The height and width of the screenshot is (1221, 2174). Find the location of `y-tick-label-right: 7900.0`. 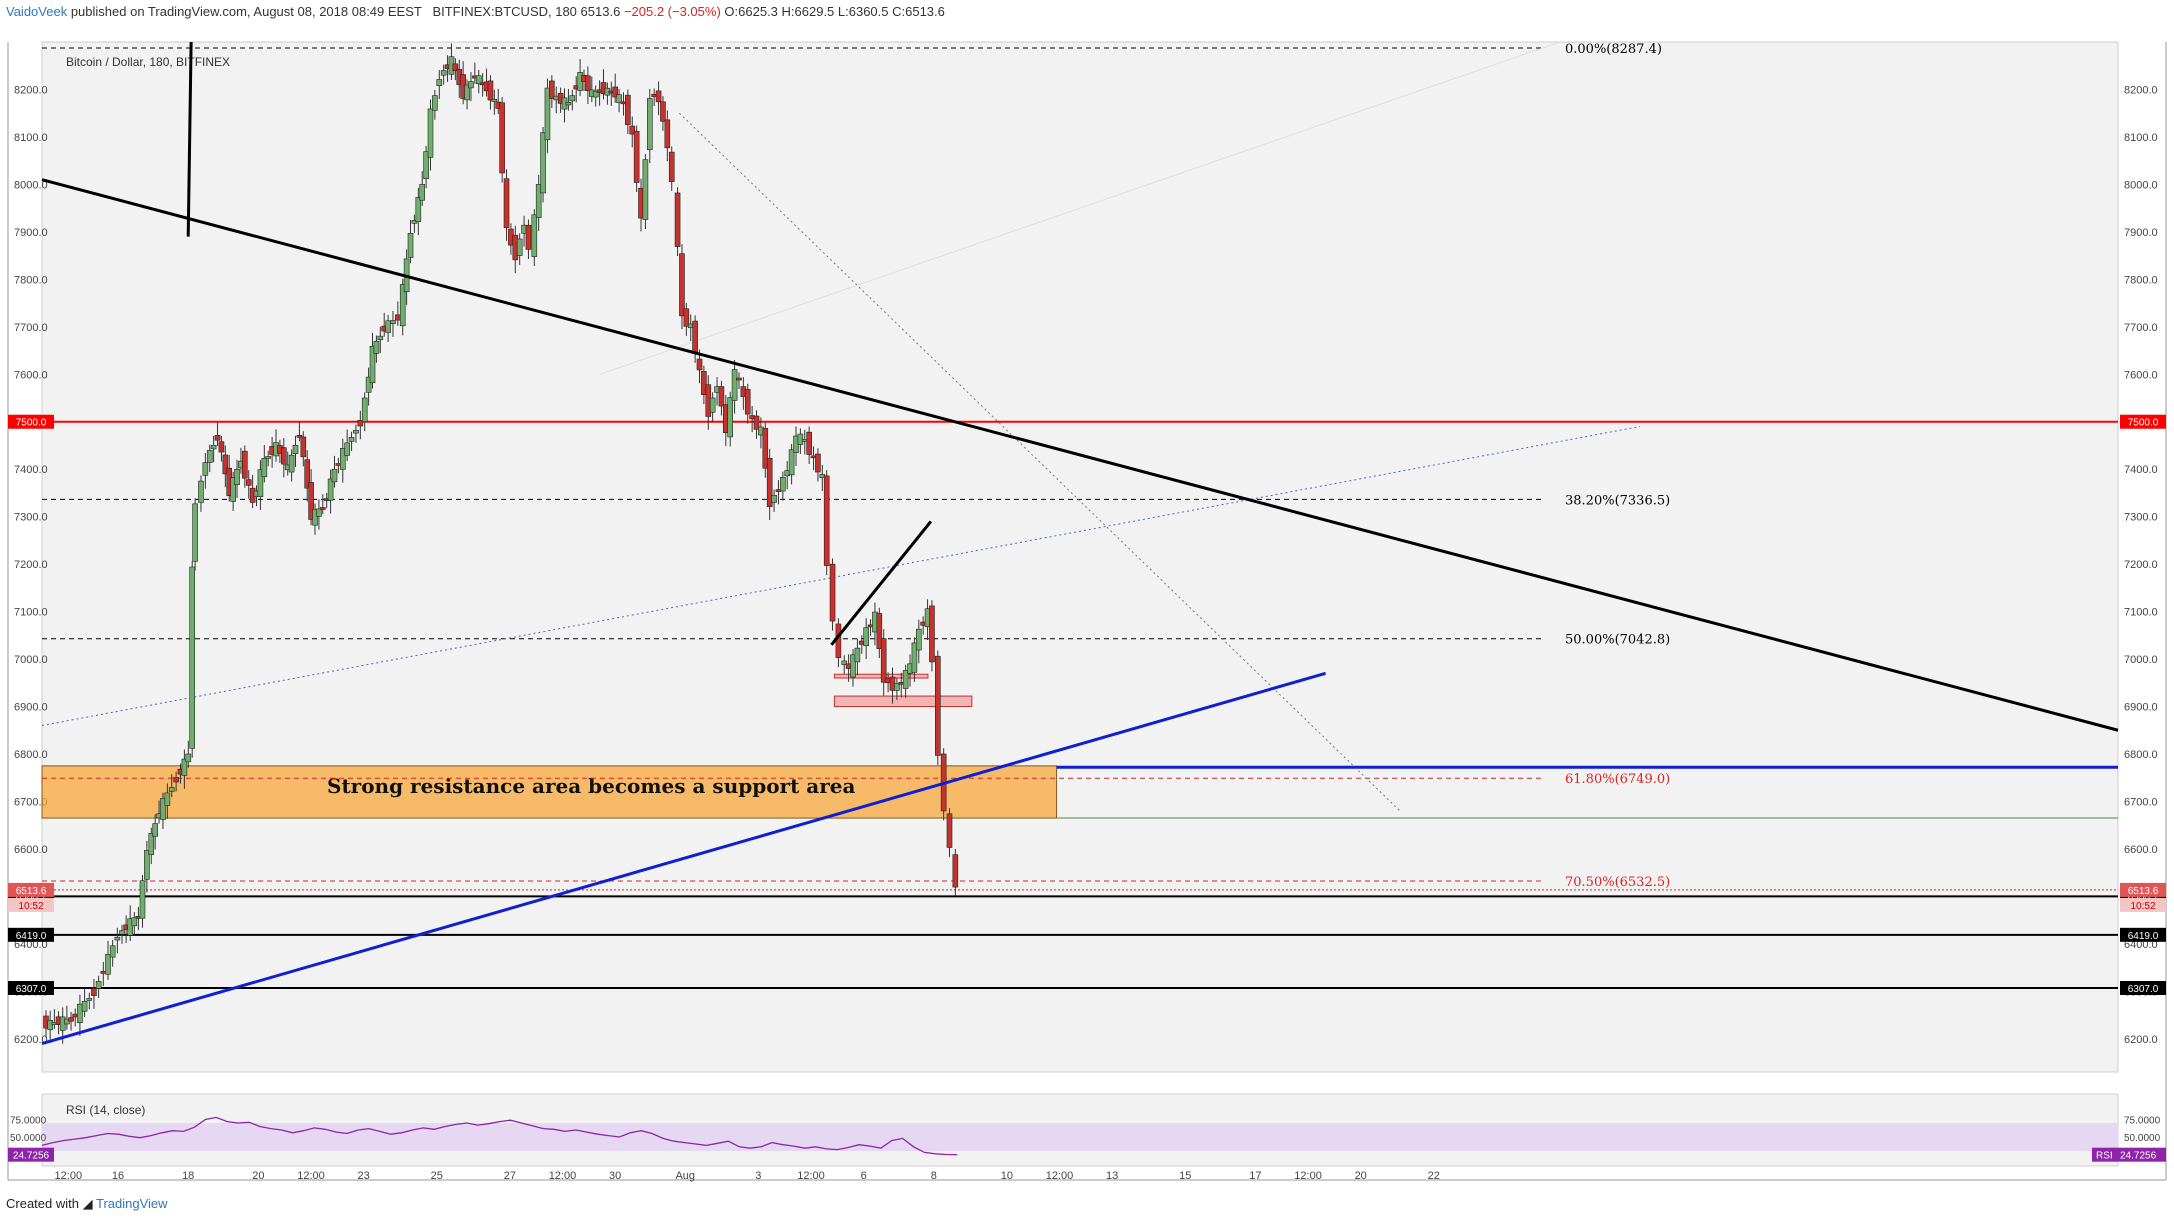

y-tick-label-right: 7900.0 is located at coordinates (2141, 233).